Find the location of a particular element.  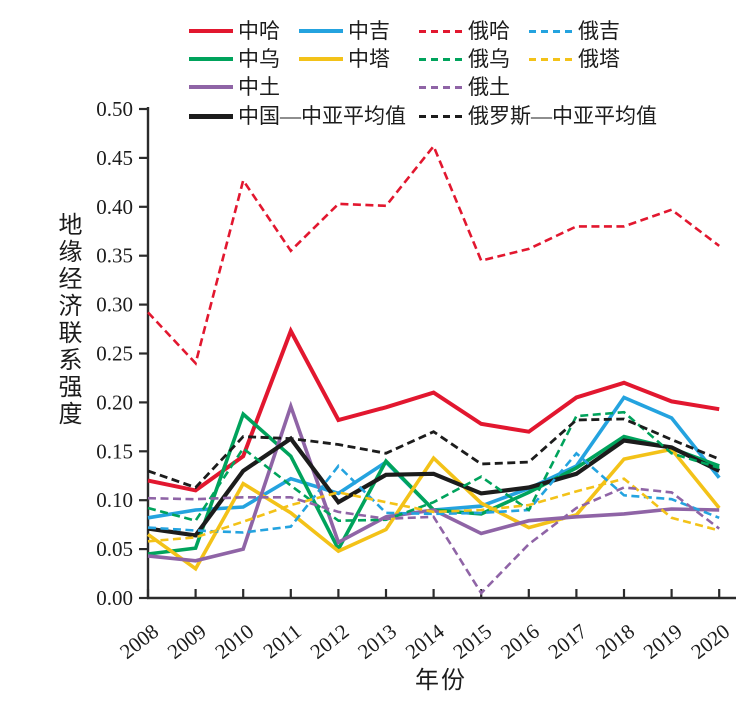

x-tick-label: 2015 is located at coordinates (472, 641).